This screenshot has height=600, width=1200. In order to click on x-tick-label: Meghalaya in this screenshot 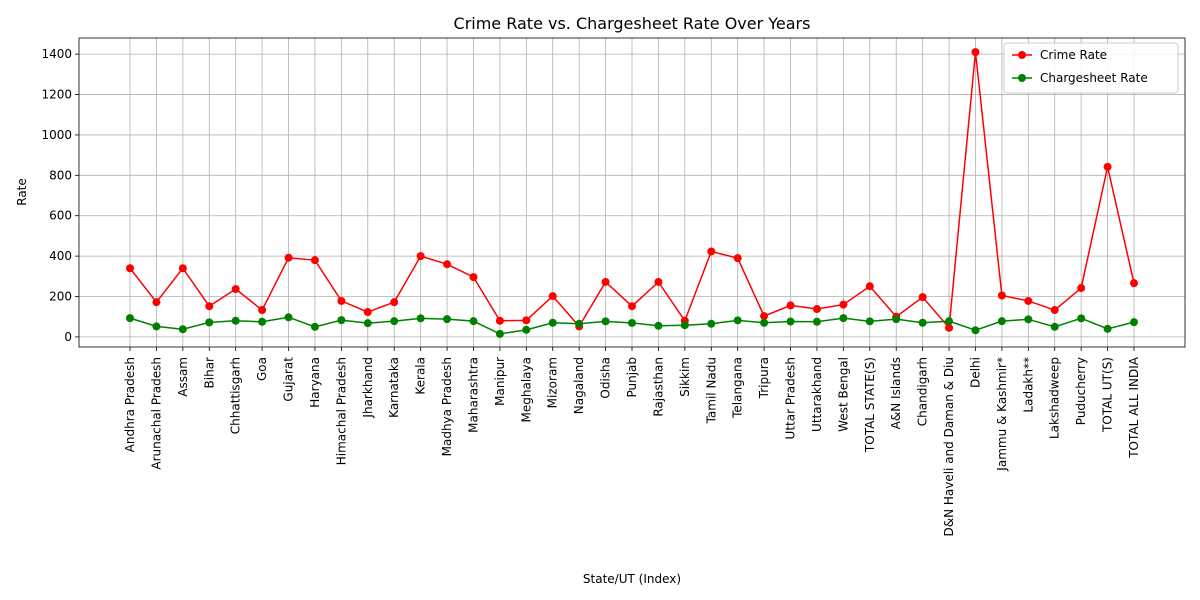, I will do `click(526, 389)`.